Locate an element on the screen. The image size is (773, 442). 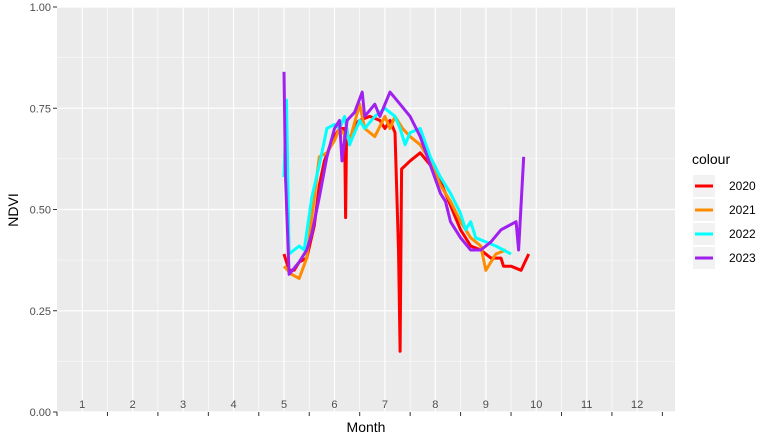
x-tick-label: 6 is located at coordinates (334, 405).